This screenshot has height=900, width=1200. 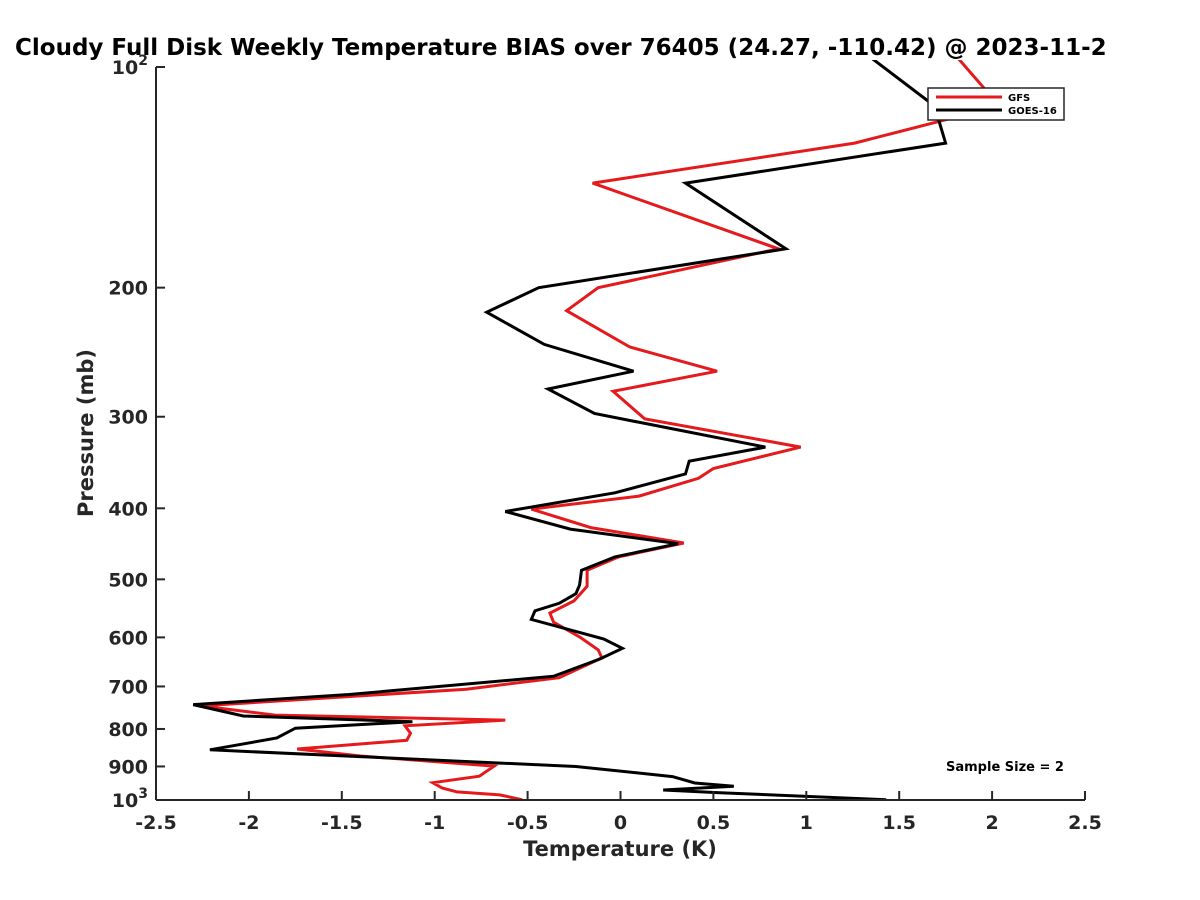 I want to click on y-tick-label: 700, so click(x=128, y=687).